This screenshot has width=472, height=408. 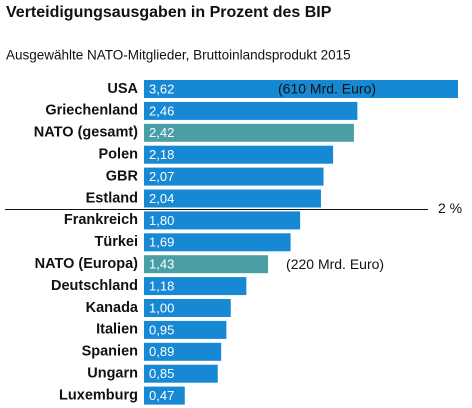 What do you see at coordinates (117, 330) in the screenshot?
I see `category-label: Italien` at bounding box center [117, 330].